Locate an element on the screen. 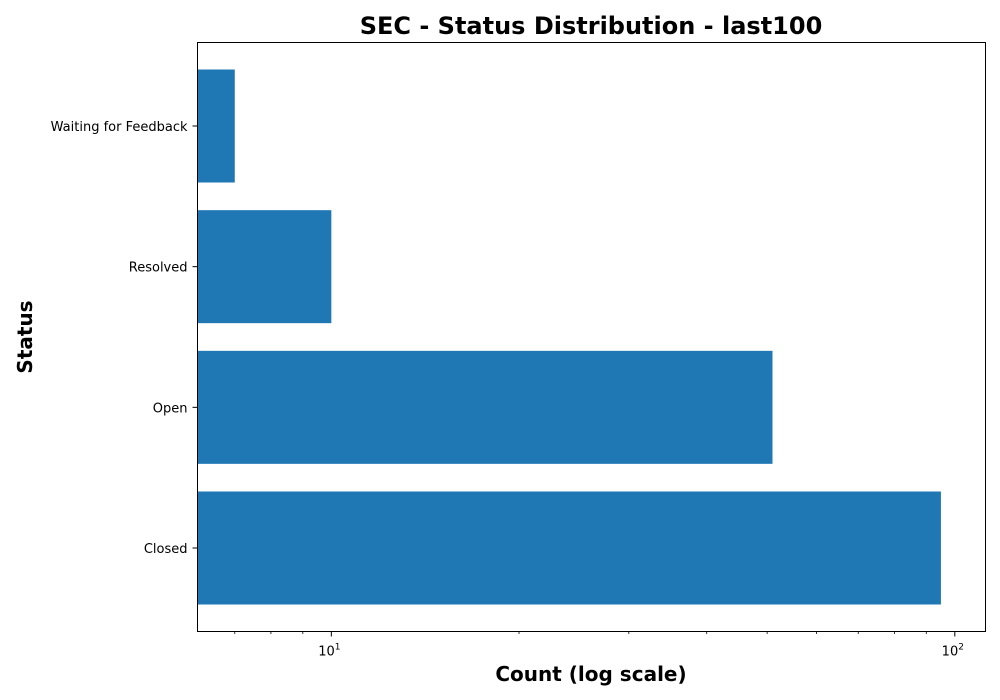  bar-open is located at coordinates (485, 407).